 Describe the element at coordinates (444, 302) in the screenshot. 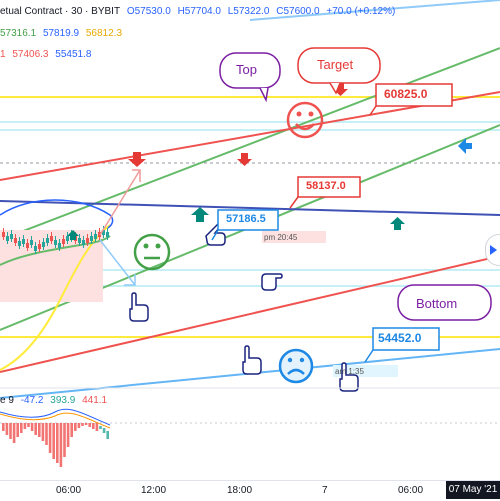

I see `bottom-callout-bubble` at that location.